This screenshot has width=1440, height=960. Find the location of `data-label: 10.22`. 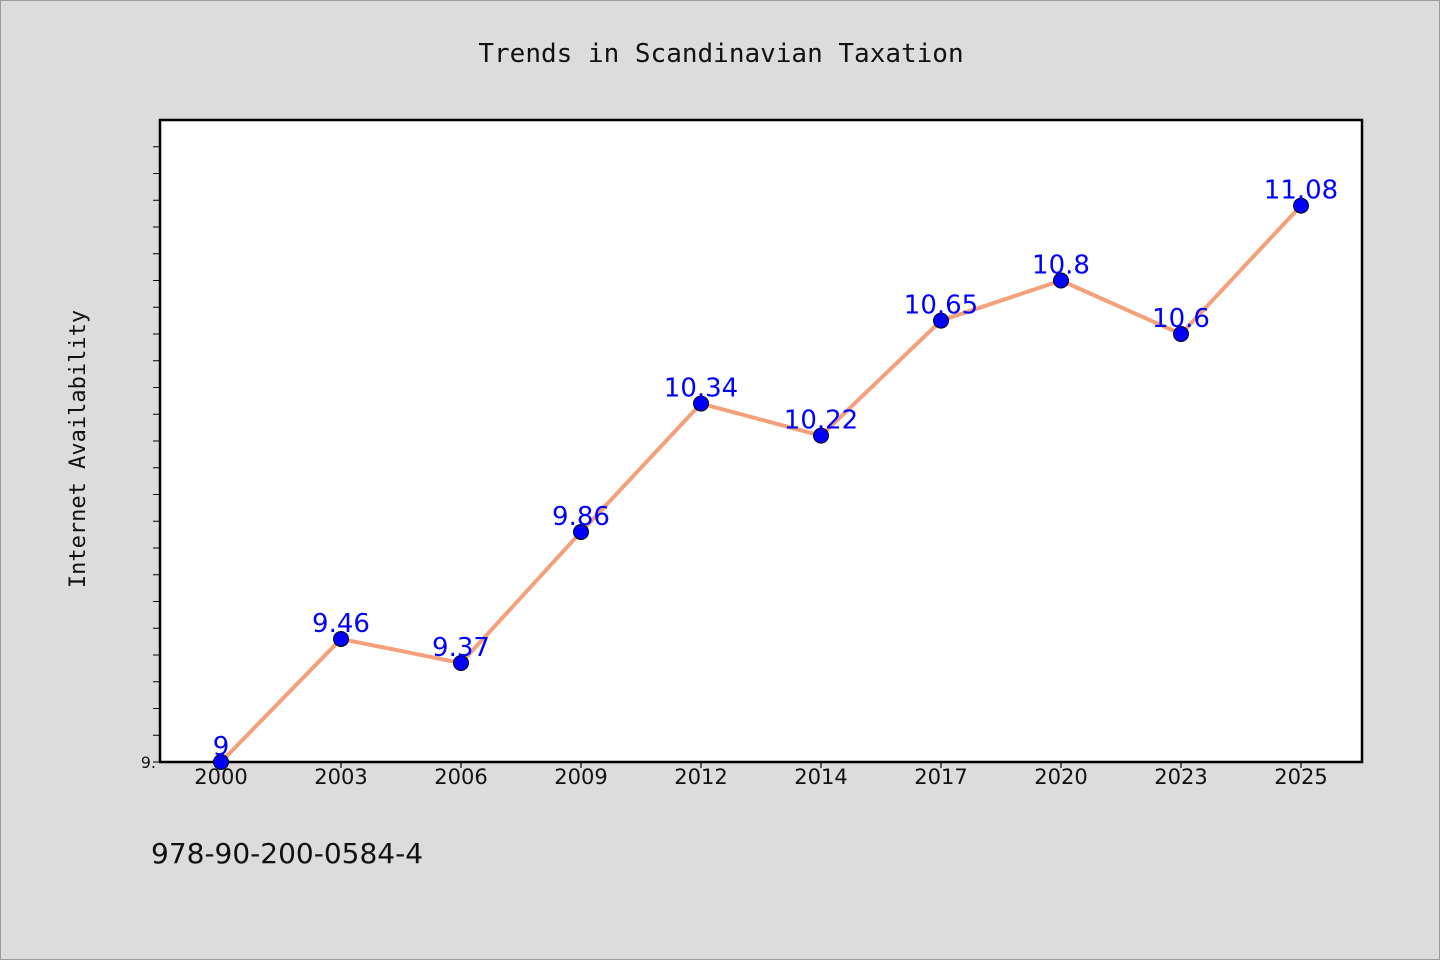

data-label: 10.22 is located at coordinates (821, 421).